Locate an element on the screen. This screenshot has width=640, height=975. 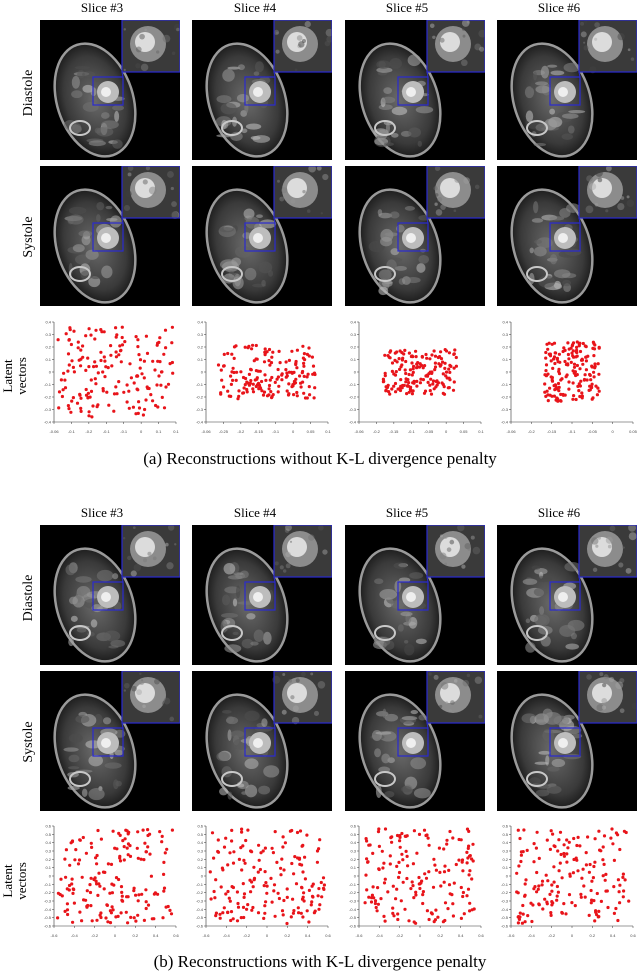
y-tick-label: -0.6 is located at coordinates (48, 926).